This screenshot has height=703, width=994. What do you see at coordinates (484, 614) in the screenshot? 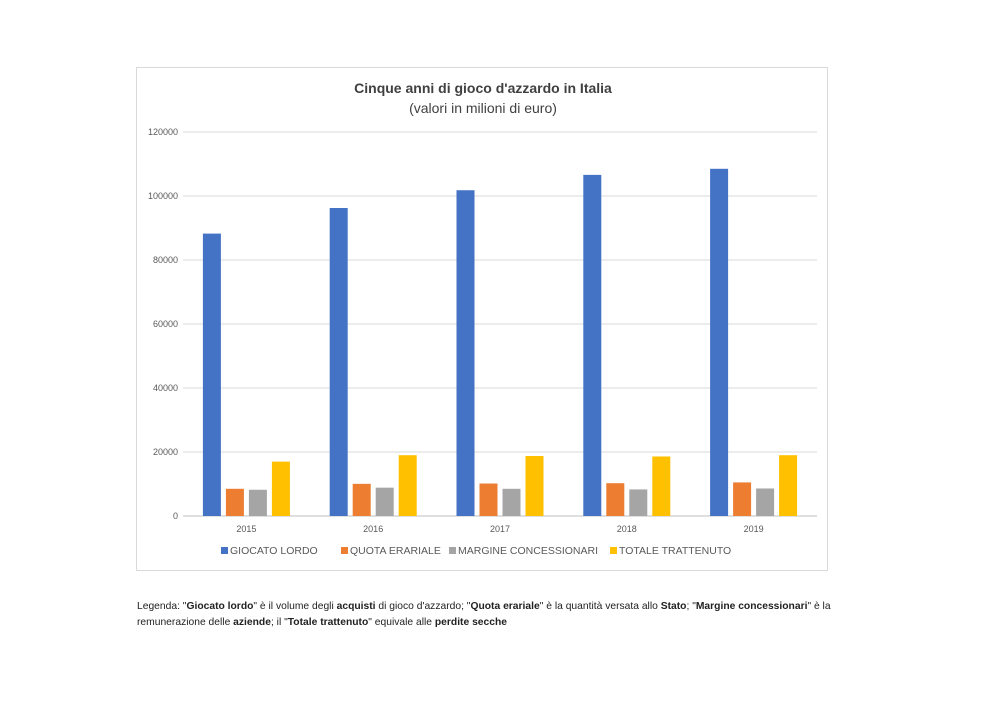
I see `caption-text: " è la remunerazione delle` at bounding box center [484, 614].